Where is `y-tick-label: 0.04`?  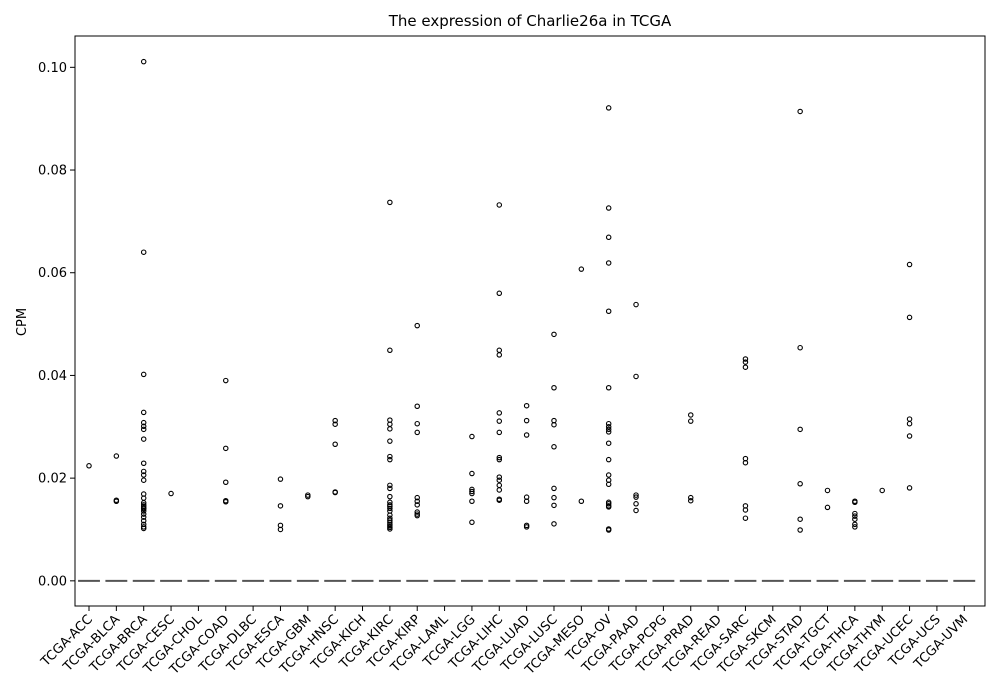 y-tick-label: 0.04 is located at coordinates (52, 376).